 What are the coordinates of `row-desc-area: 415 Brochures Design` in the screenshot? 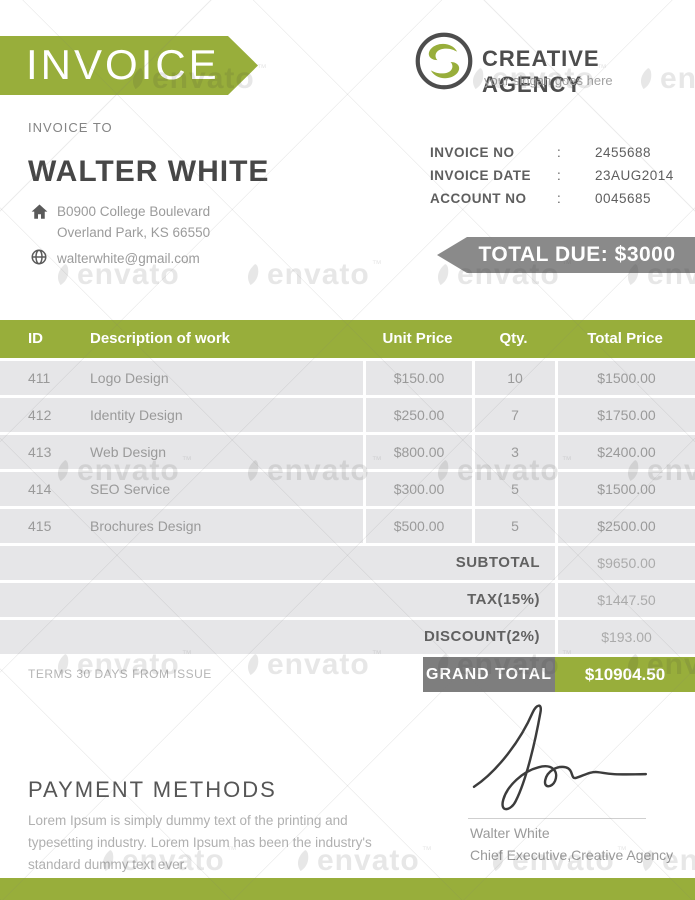 It's located at (181, 526).